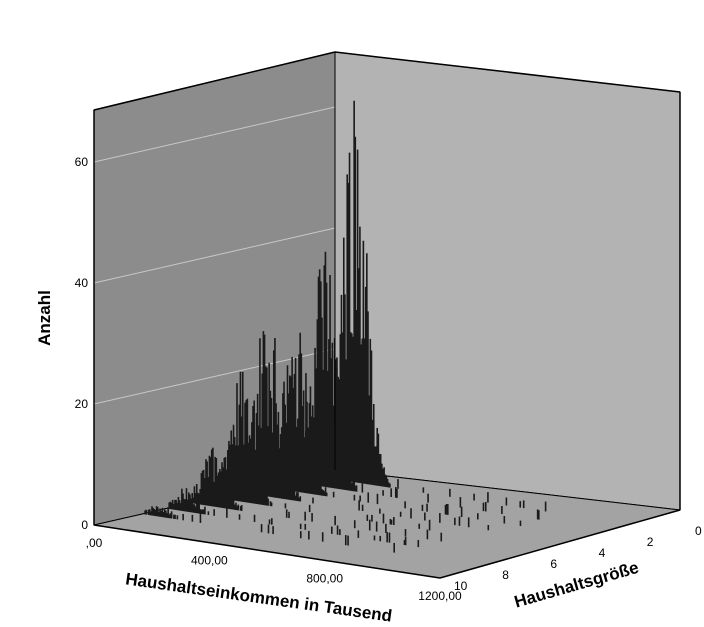  Describe the element at coordinates (258, 597) in the screenshot. I see `x-axis-title: Haushaltseinkommen in Tausend` at that location.